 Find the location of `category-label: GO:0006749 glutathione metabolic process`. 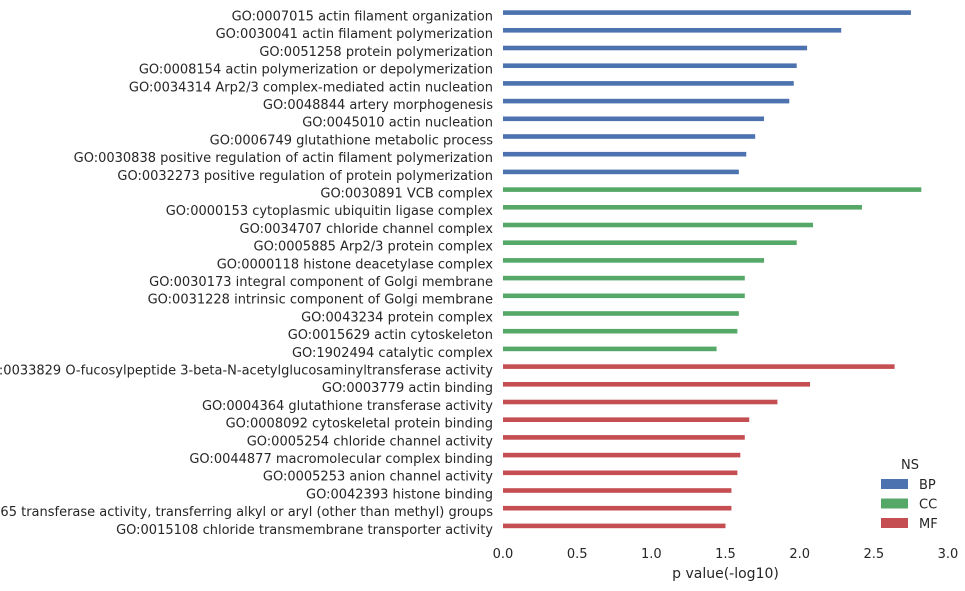

category-label: GO:0006749 glutathione metabolic process is located at coordinates (352, 140).